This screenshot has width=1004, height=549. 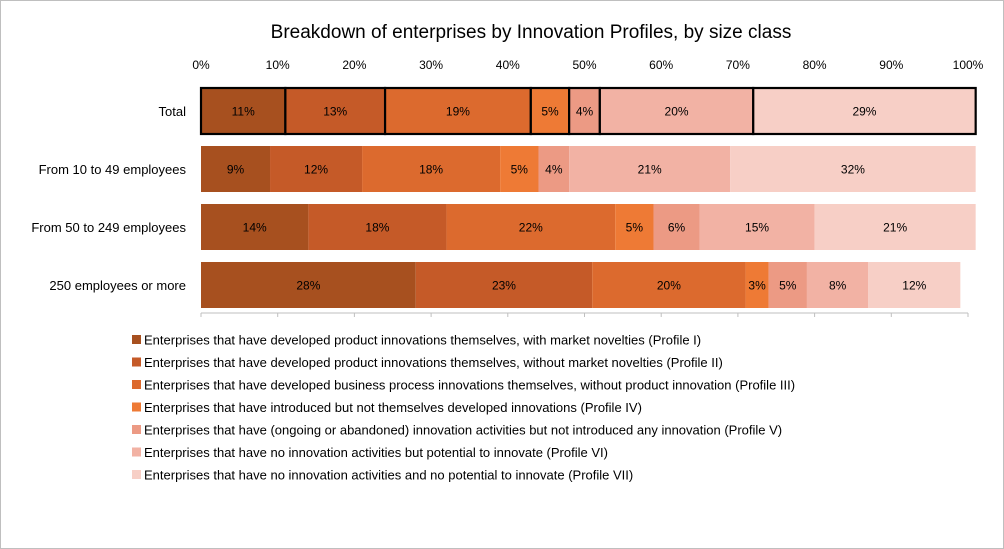 I want to click on x-tick-label: 60%, so click(x=661, y=65).